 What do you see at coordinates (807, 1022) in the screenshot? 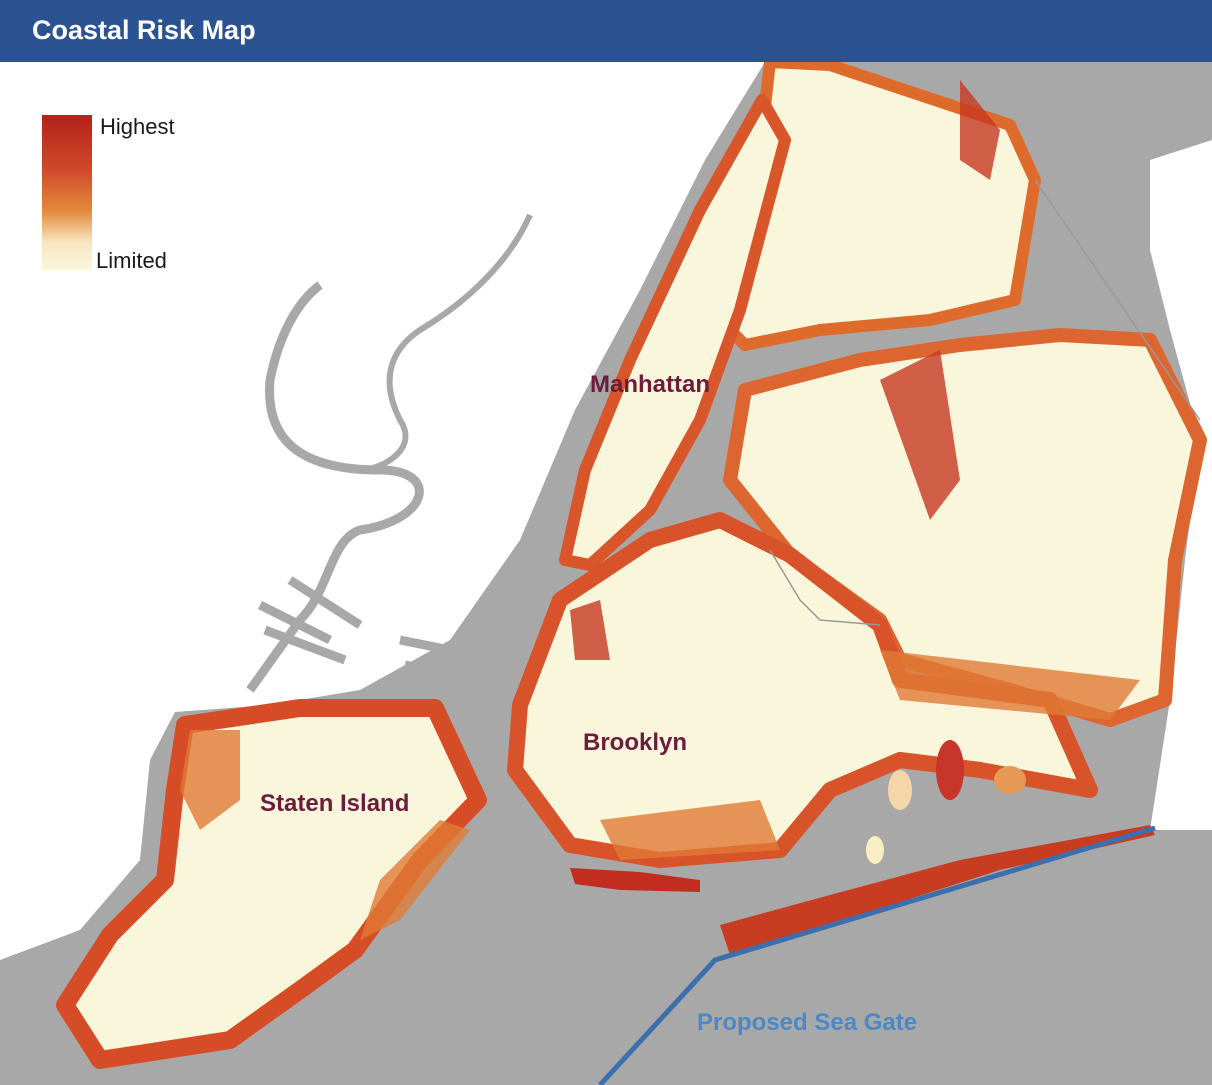
I see `label-sea-gate: Proposed Sea Gate` at bounding box center [807, 1022].